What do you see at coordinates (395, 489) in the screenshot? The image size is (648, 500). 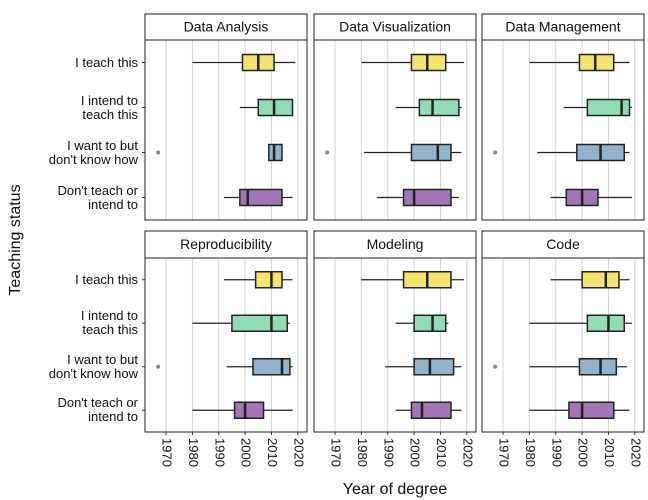 I see `x-axis-title: Year of degree` at bounding box center [395, 489].